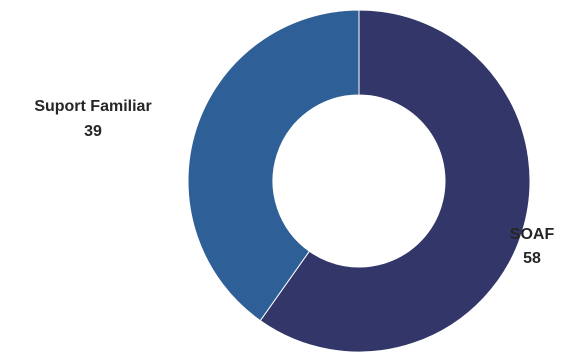 This screenshot has height=352, width=588. Describe the element at coordinates (532, 258) in the screenshot. I see `slice-value-soaf: 58` at that location.